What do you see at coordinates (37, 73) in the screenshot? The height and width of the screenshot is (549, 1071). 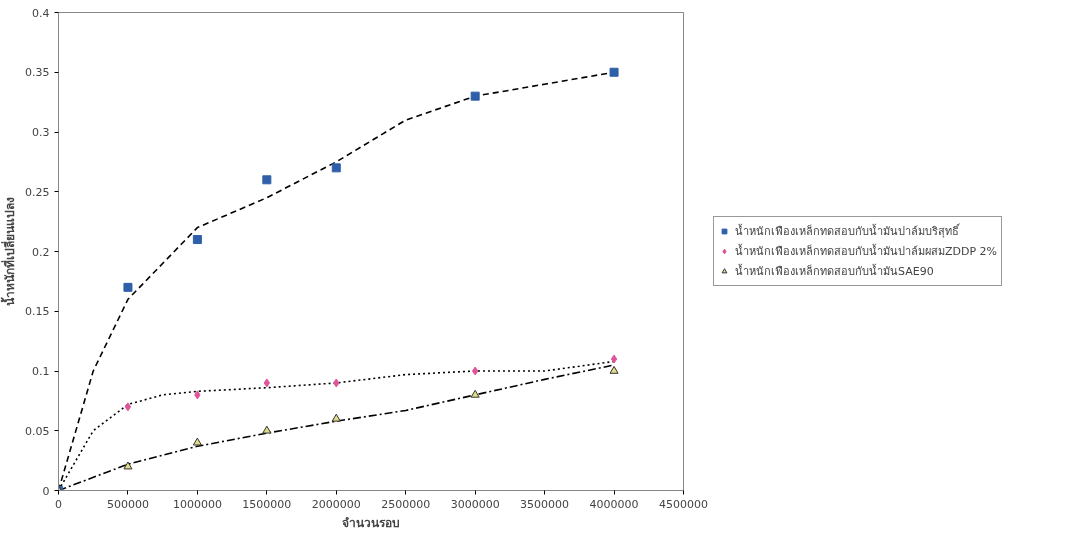 I see `y-tick-label: 0.35` at bounding box center [37, 73].